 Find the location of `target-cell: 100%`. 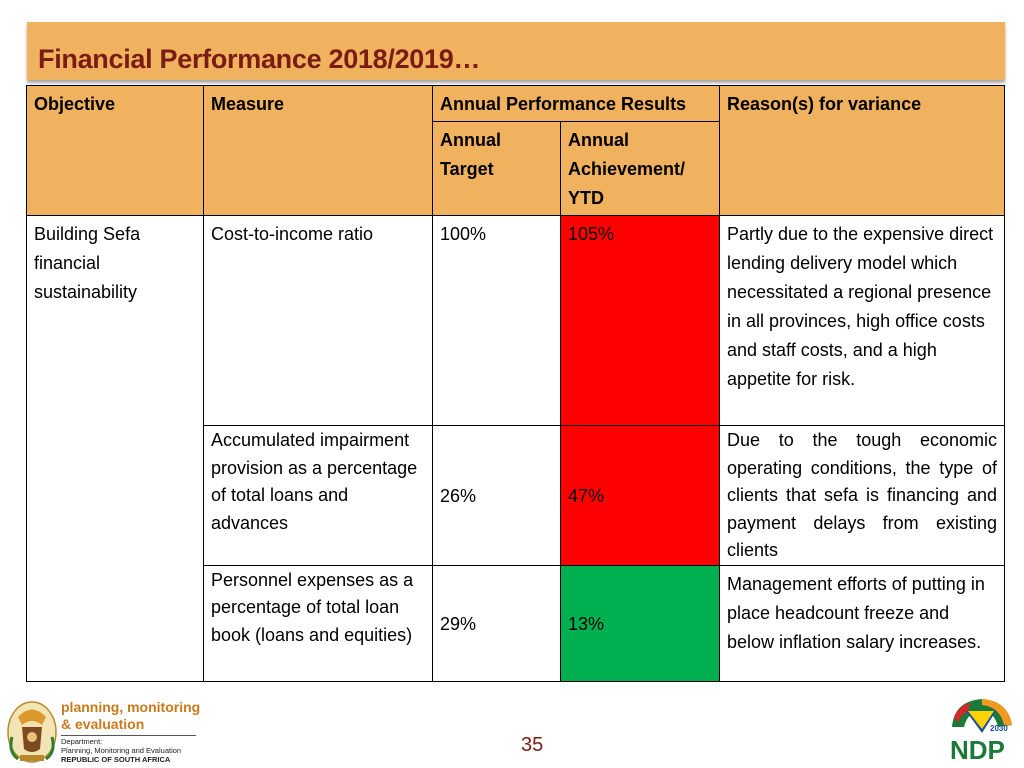

target-cell: 100% is located at coordinates (496, 320).